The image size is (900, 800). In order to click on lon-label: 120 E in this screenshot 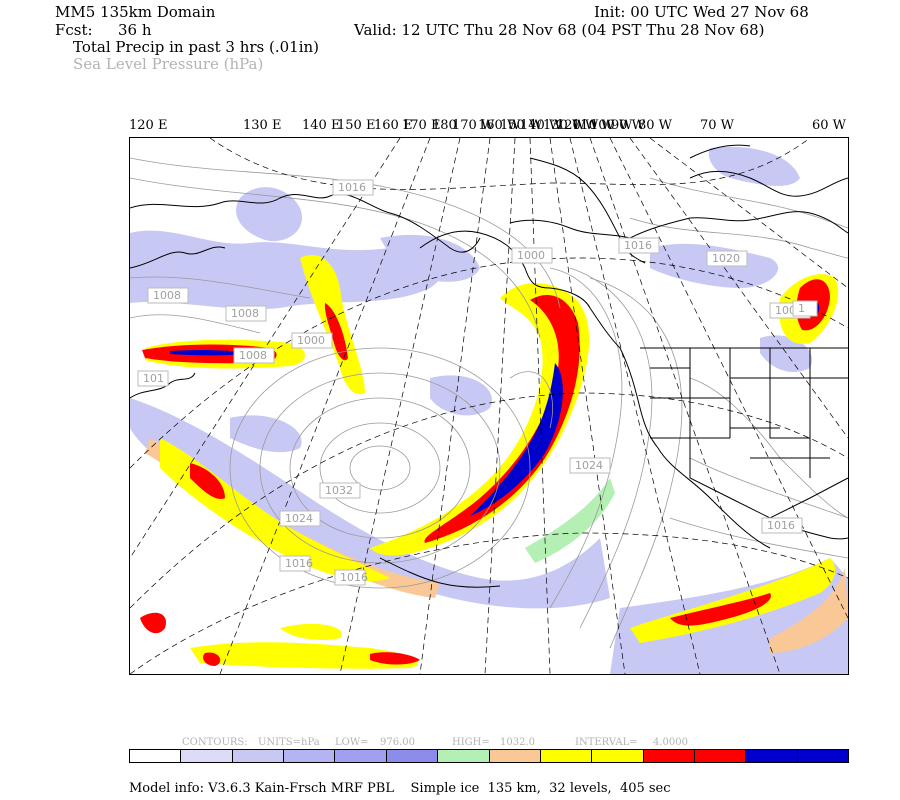, I will do `click(148, 125)`.